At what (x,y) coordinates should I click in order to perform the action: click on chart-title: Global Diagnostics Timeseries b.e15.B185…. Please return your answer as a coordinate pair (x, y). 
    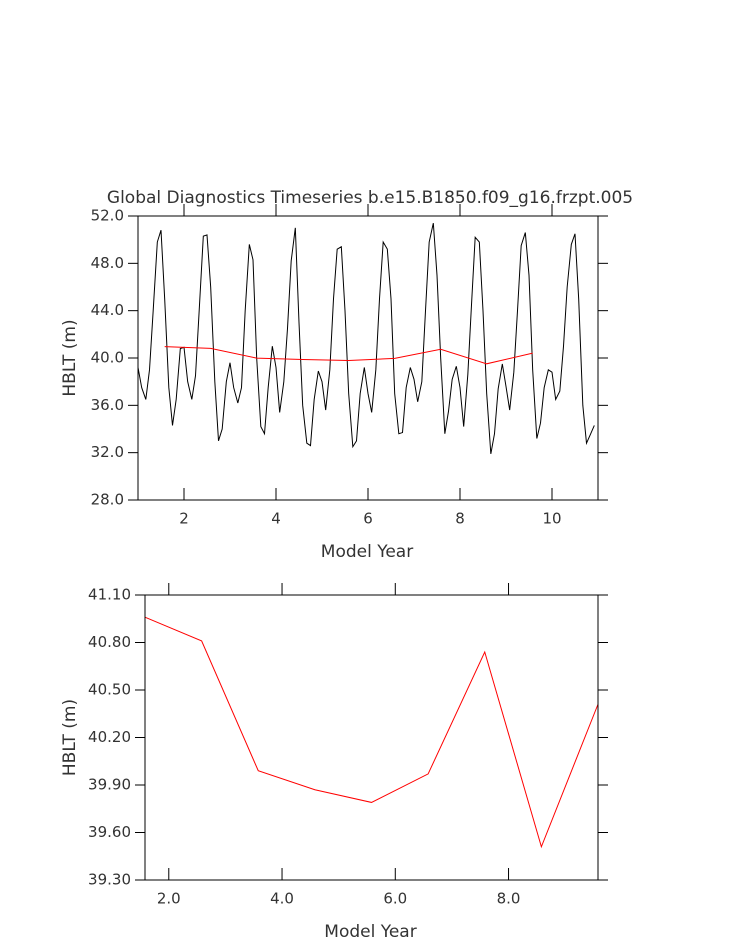
    Looking at the image, I should click on (370, 198).